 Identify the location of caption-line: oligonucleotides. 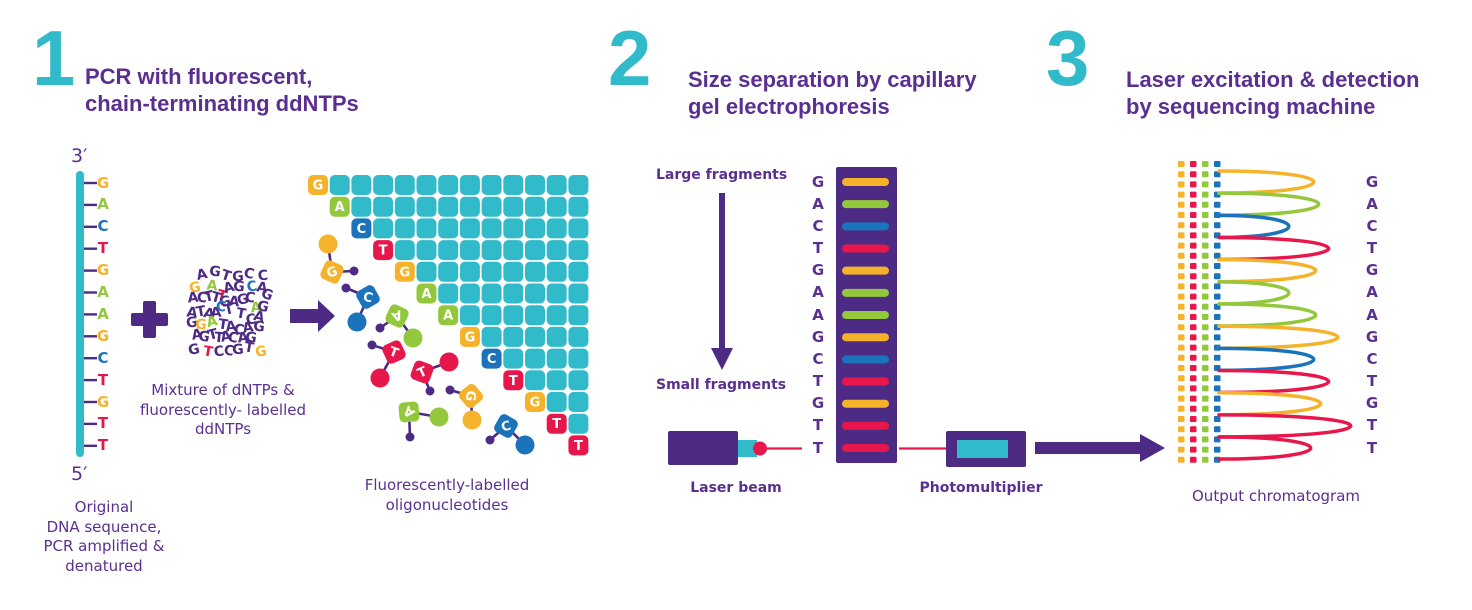
(447, 504).